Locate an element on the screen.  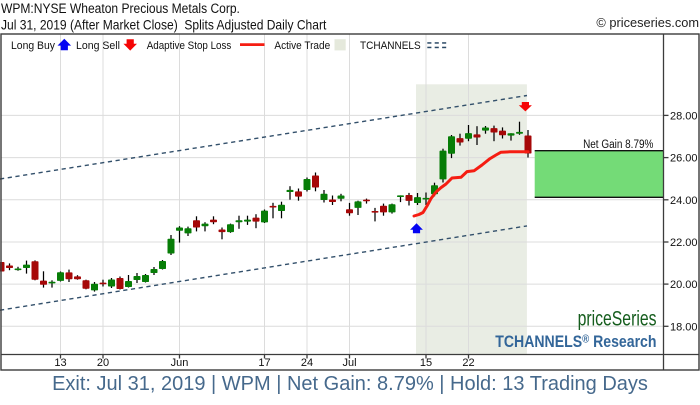
svg-text: 13 is located at coordinates (60, 363).